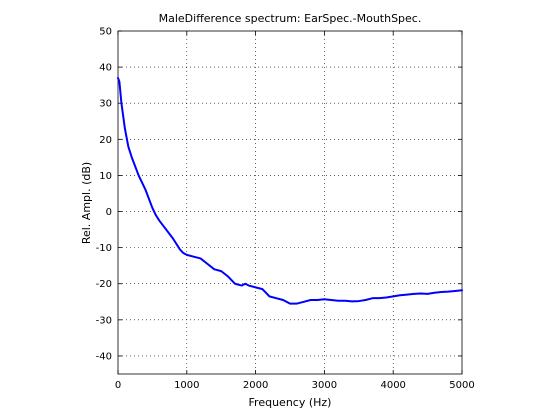 Image resolution: width=560 pixels, height=420 pixels. What do you see at coordinates (105, 104) in the screenshot?
I see `y-tick-label: 30` at bounding box center [105, 104].